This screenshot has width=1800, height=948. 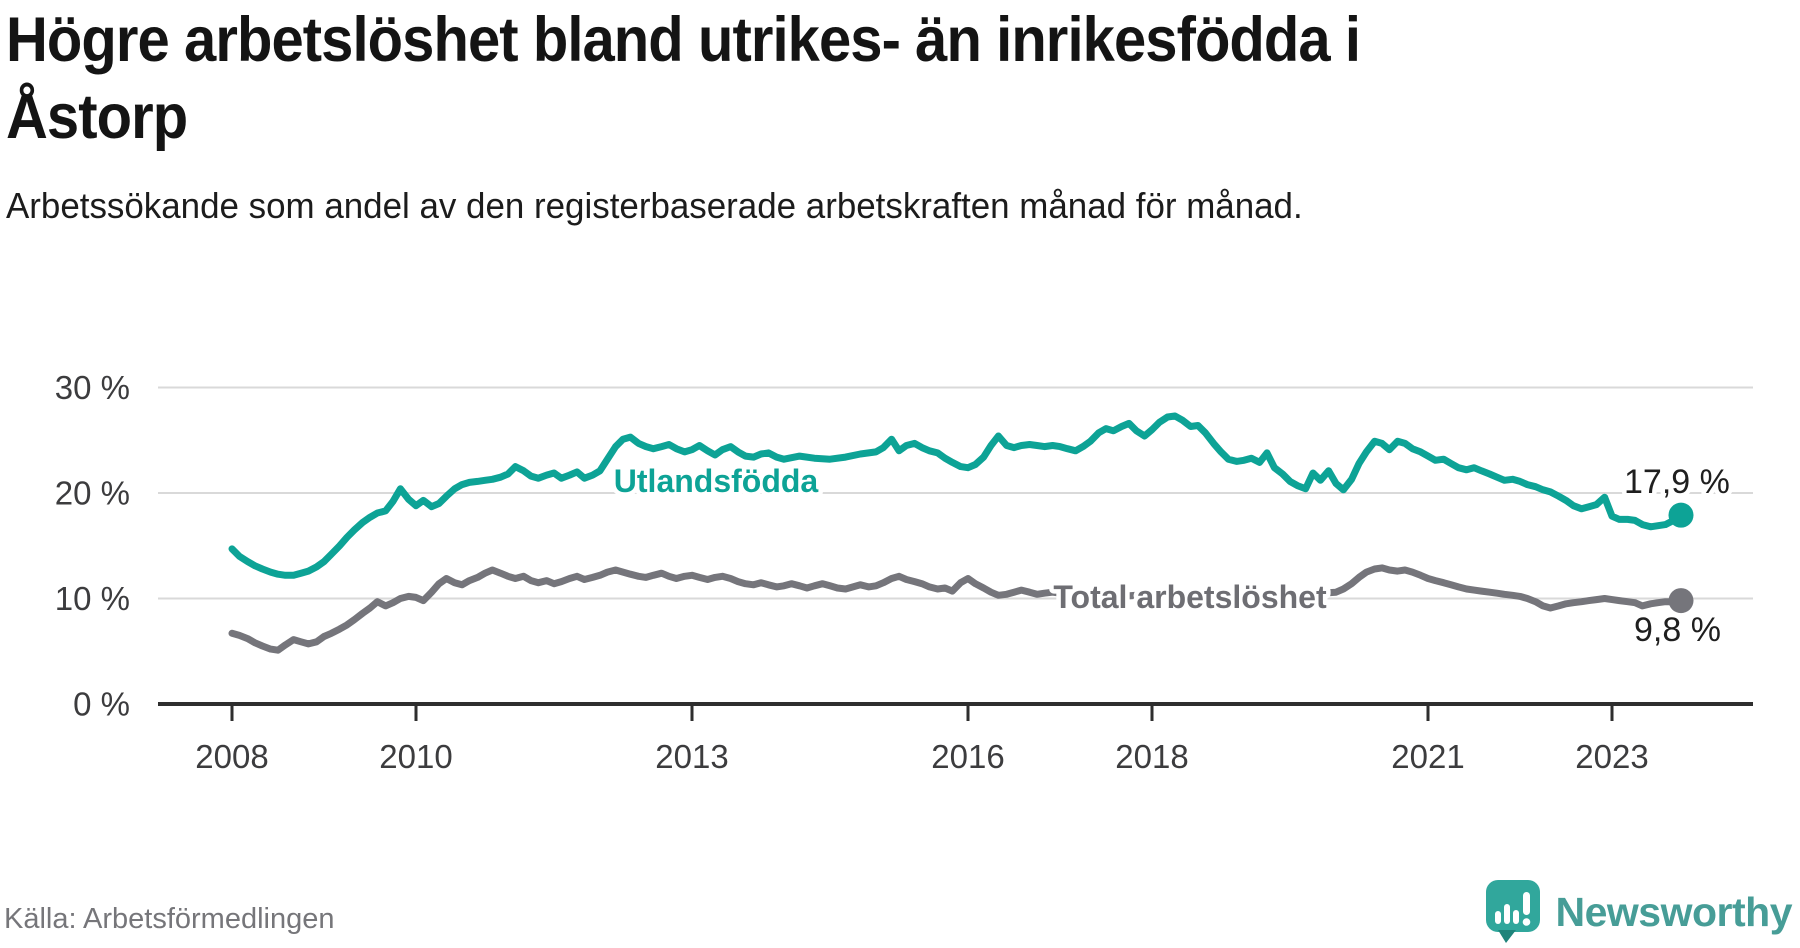 I want to click on y-axis-tick-label: 10 %, so click(x=92, y=598).